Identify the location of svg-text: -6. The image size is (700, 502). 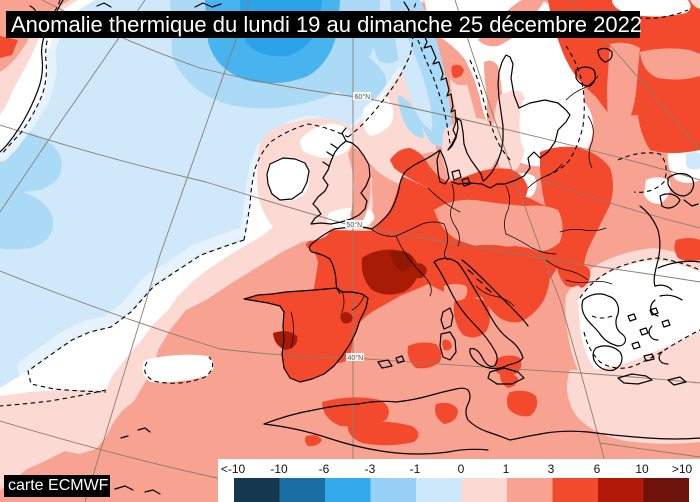
(324, 469).